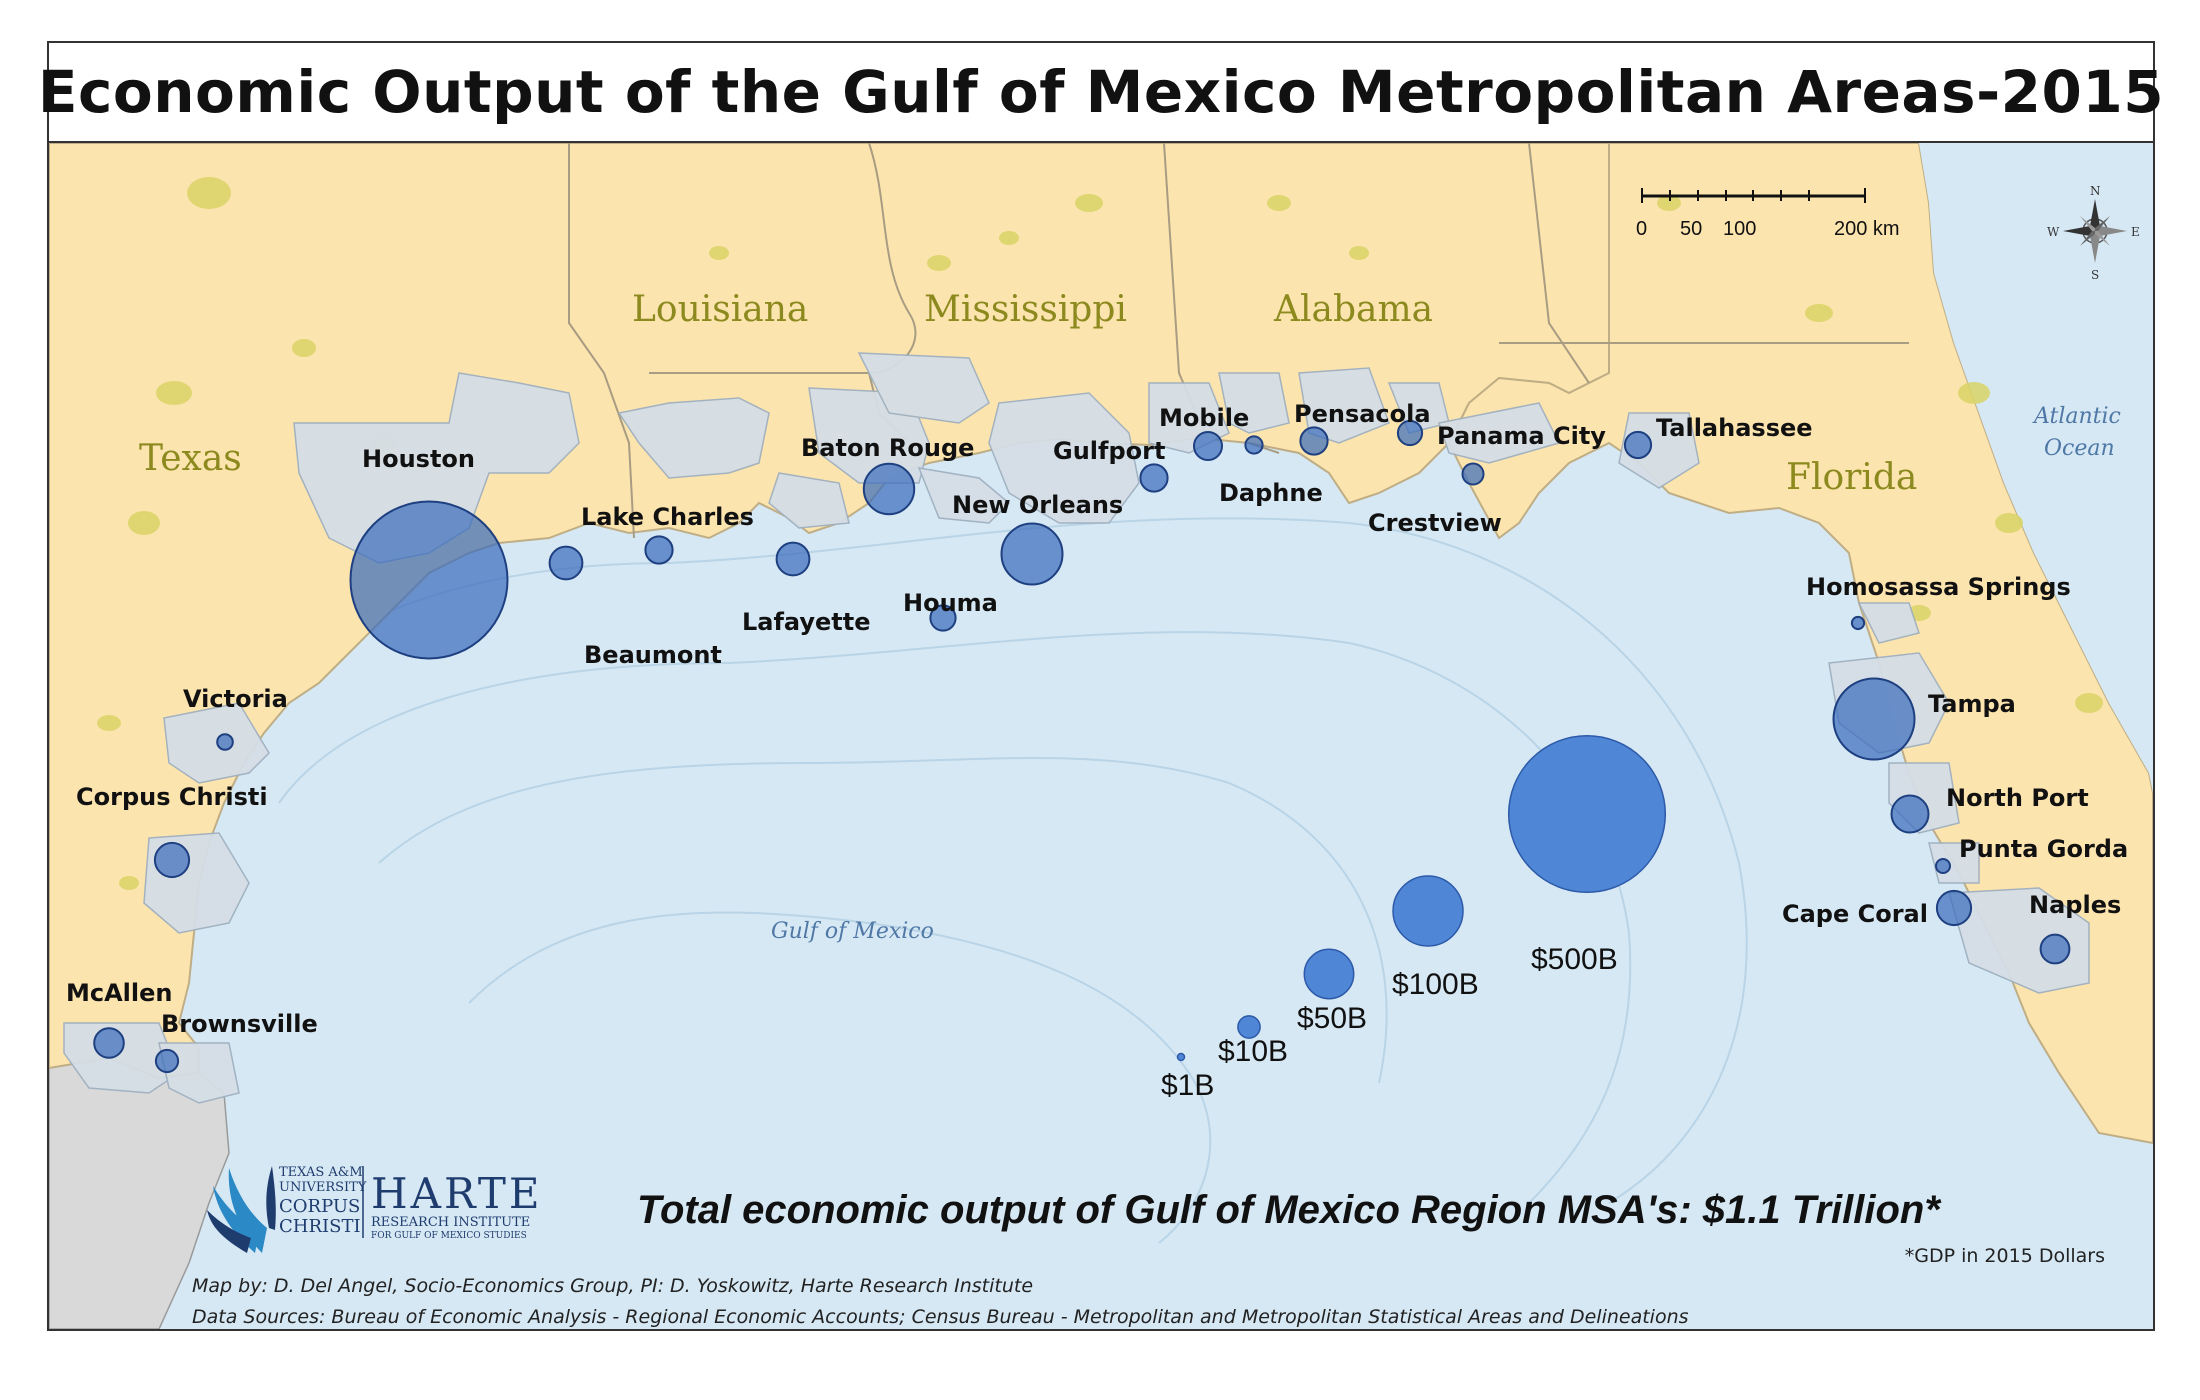  I want to click on legend-bubble-50b, so click(1329, 974).